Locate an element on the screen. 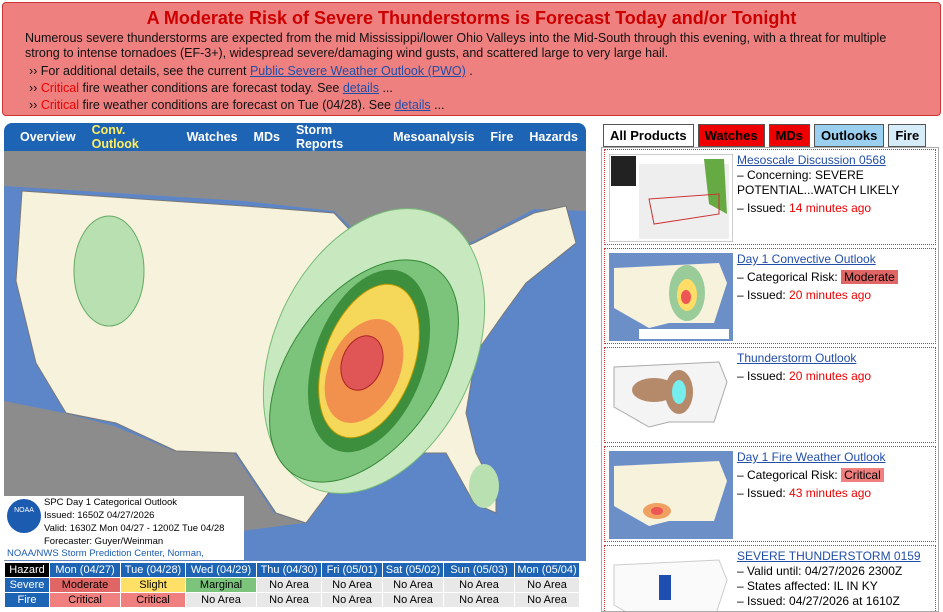 This screenshot has width=943, height=612. noaa-logo: NOAA is located at coordinates (24, 516).